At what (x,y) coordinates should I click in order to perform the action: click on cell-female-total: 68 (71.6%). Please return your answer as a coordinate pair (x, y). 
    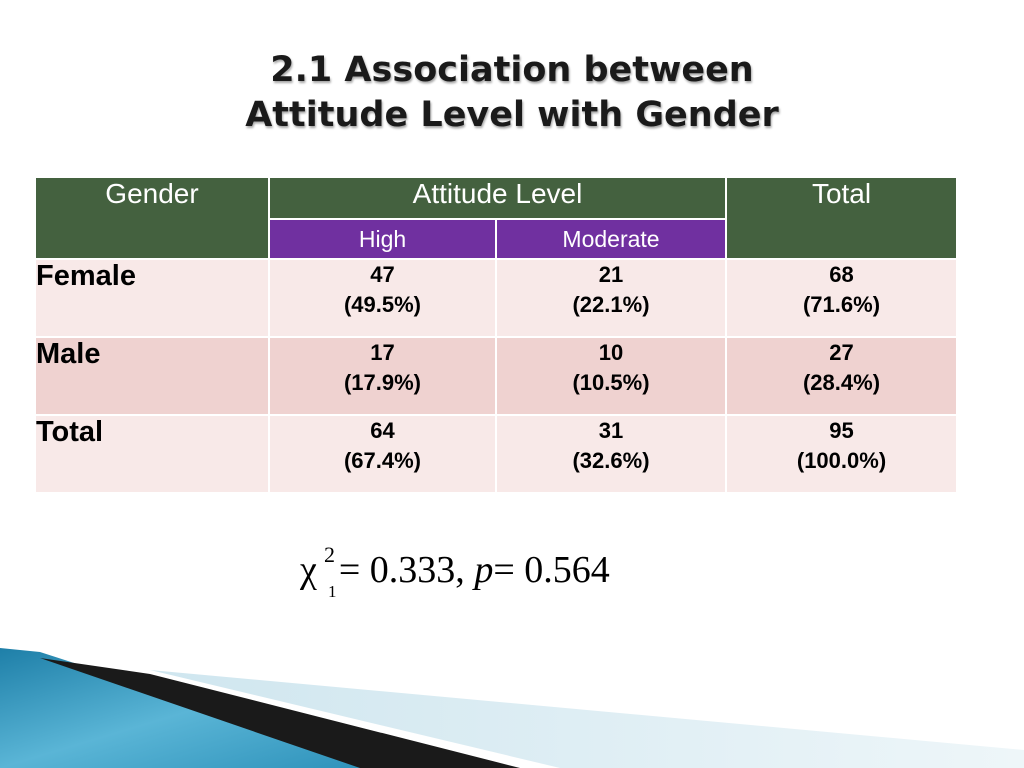
    Looking at the image, I should click on (842, 298).